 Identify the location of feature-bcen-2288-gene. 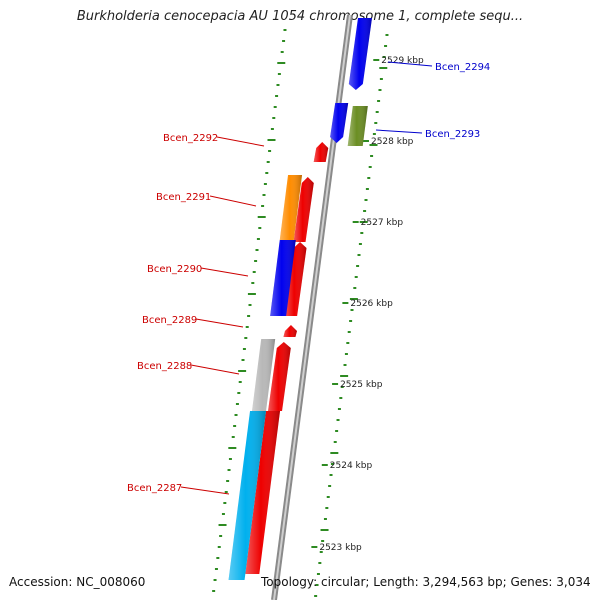
(279, 376).